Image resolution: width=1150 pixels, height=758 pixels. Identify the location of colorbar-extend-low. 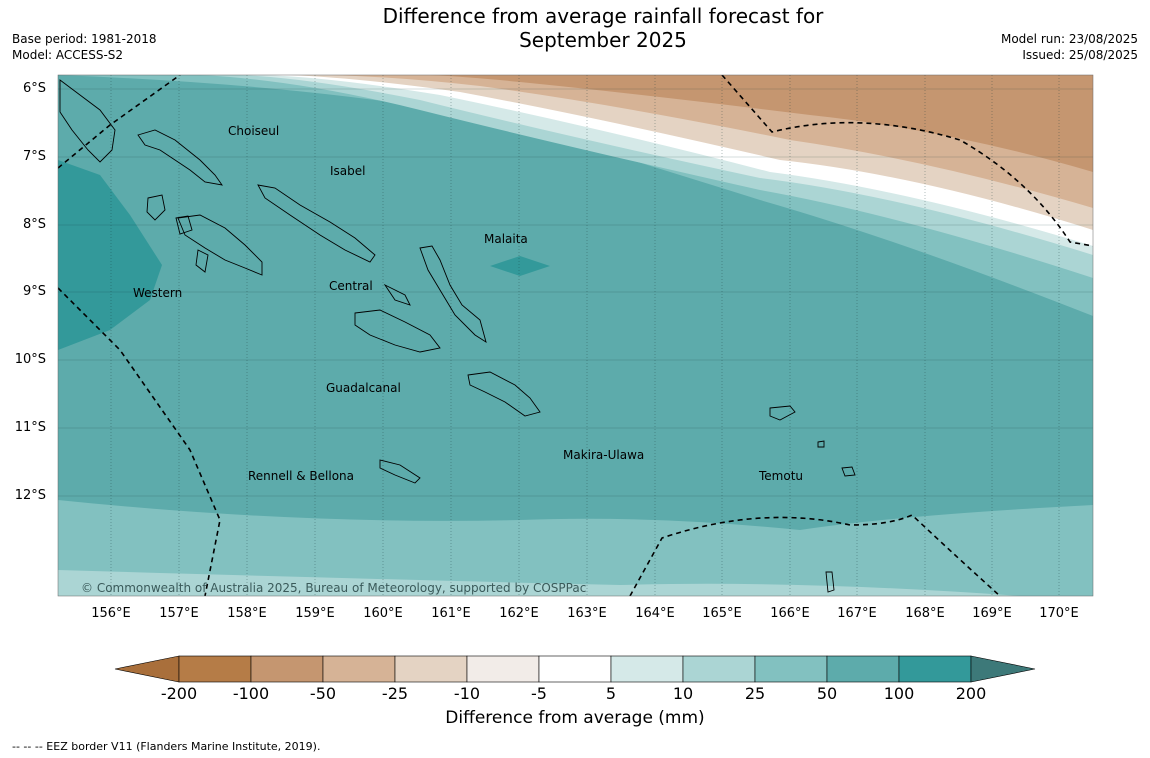
(147, 669).